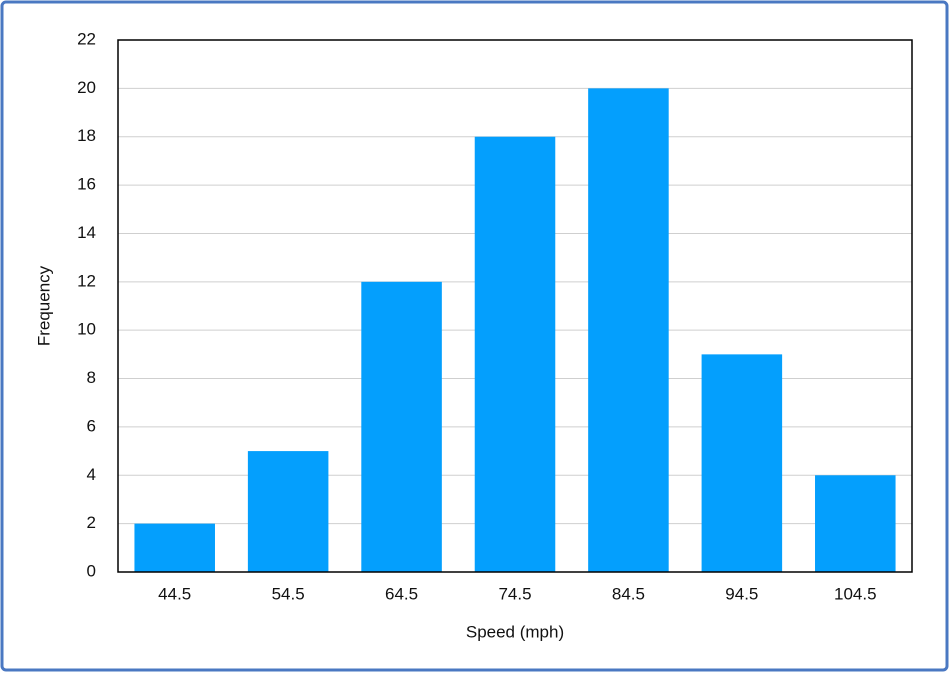 The image size is (950, 673). I want to click on y-tick-label: 8, so click(91, 377).